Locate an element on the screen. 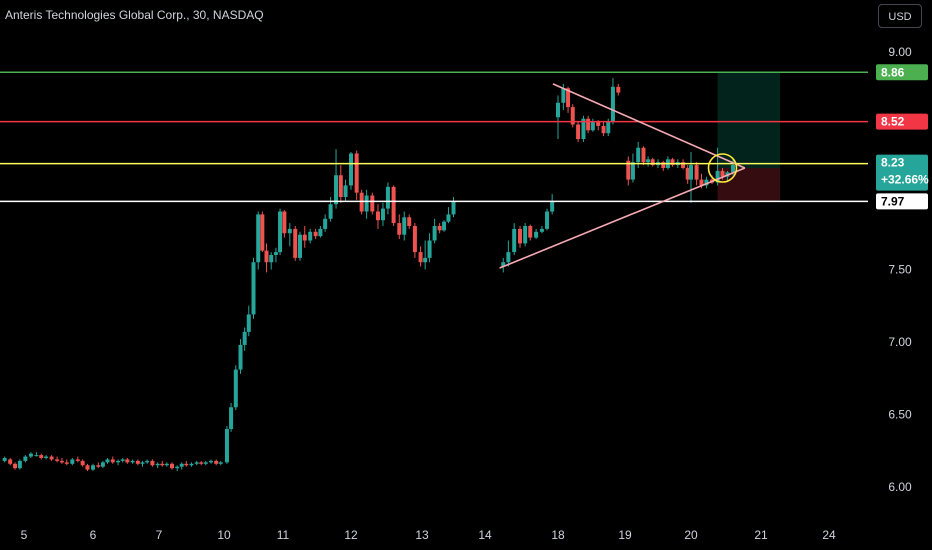 The image size is (932, 550). currency-button: USD is located at coordinates (900, 16).